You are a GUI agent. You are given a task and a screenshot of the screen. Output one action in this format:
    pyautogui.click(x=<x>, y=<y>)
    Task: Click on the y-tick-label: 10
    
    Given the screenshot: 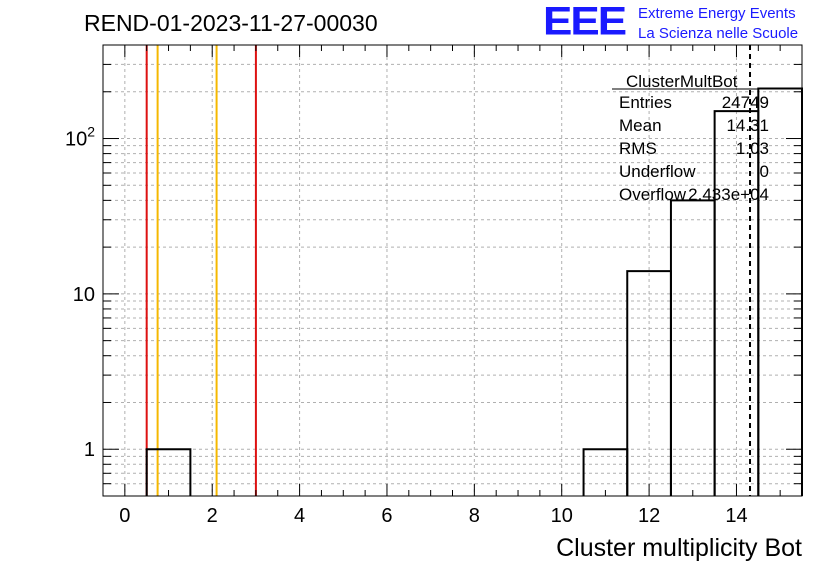 What is the action you would take?
    pyautogui.click(x=84, y=295)
    